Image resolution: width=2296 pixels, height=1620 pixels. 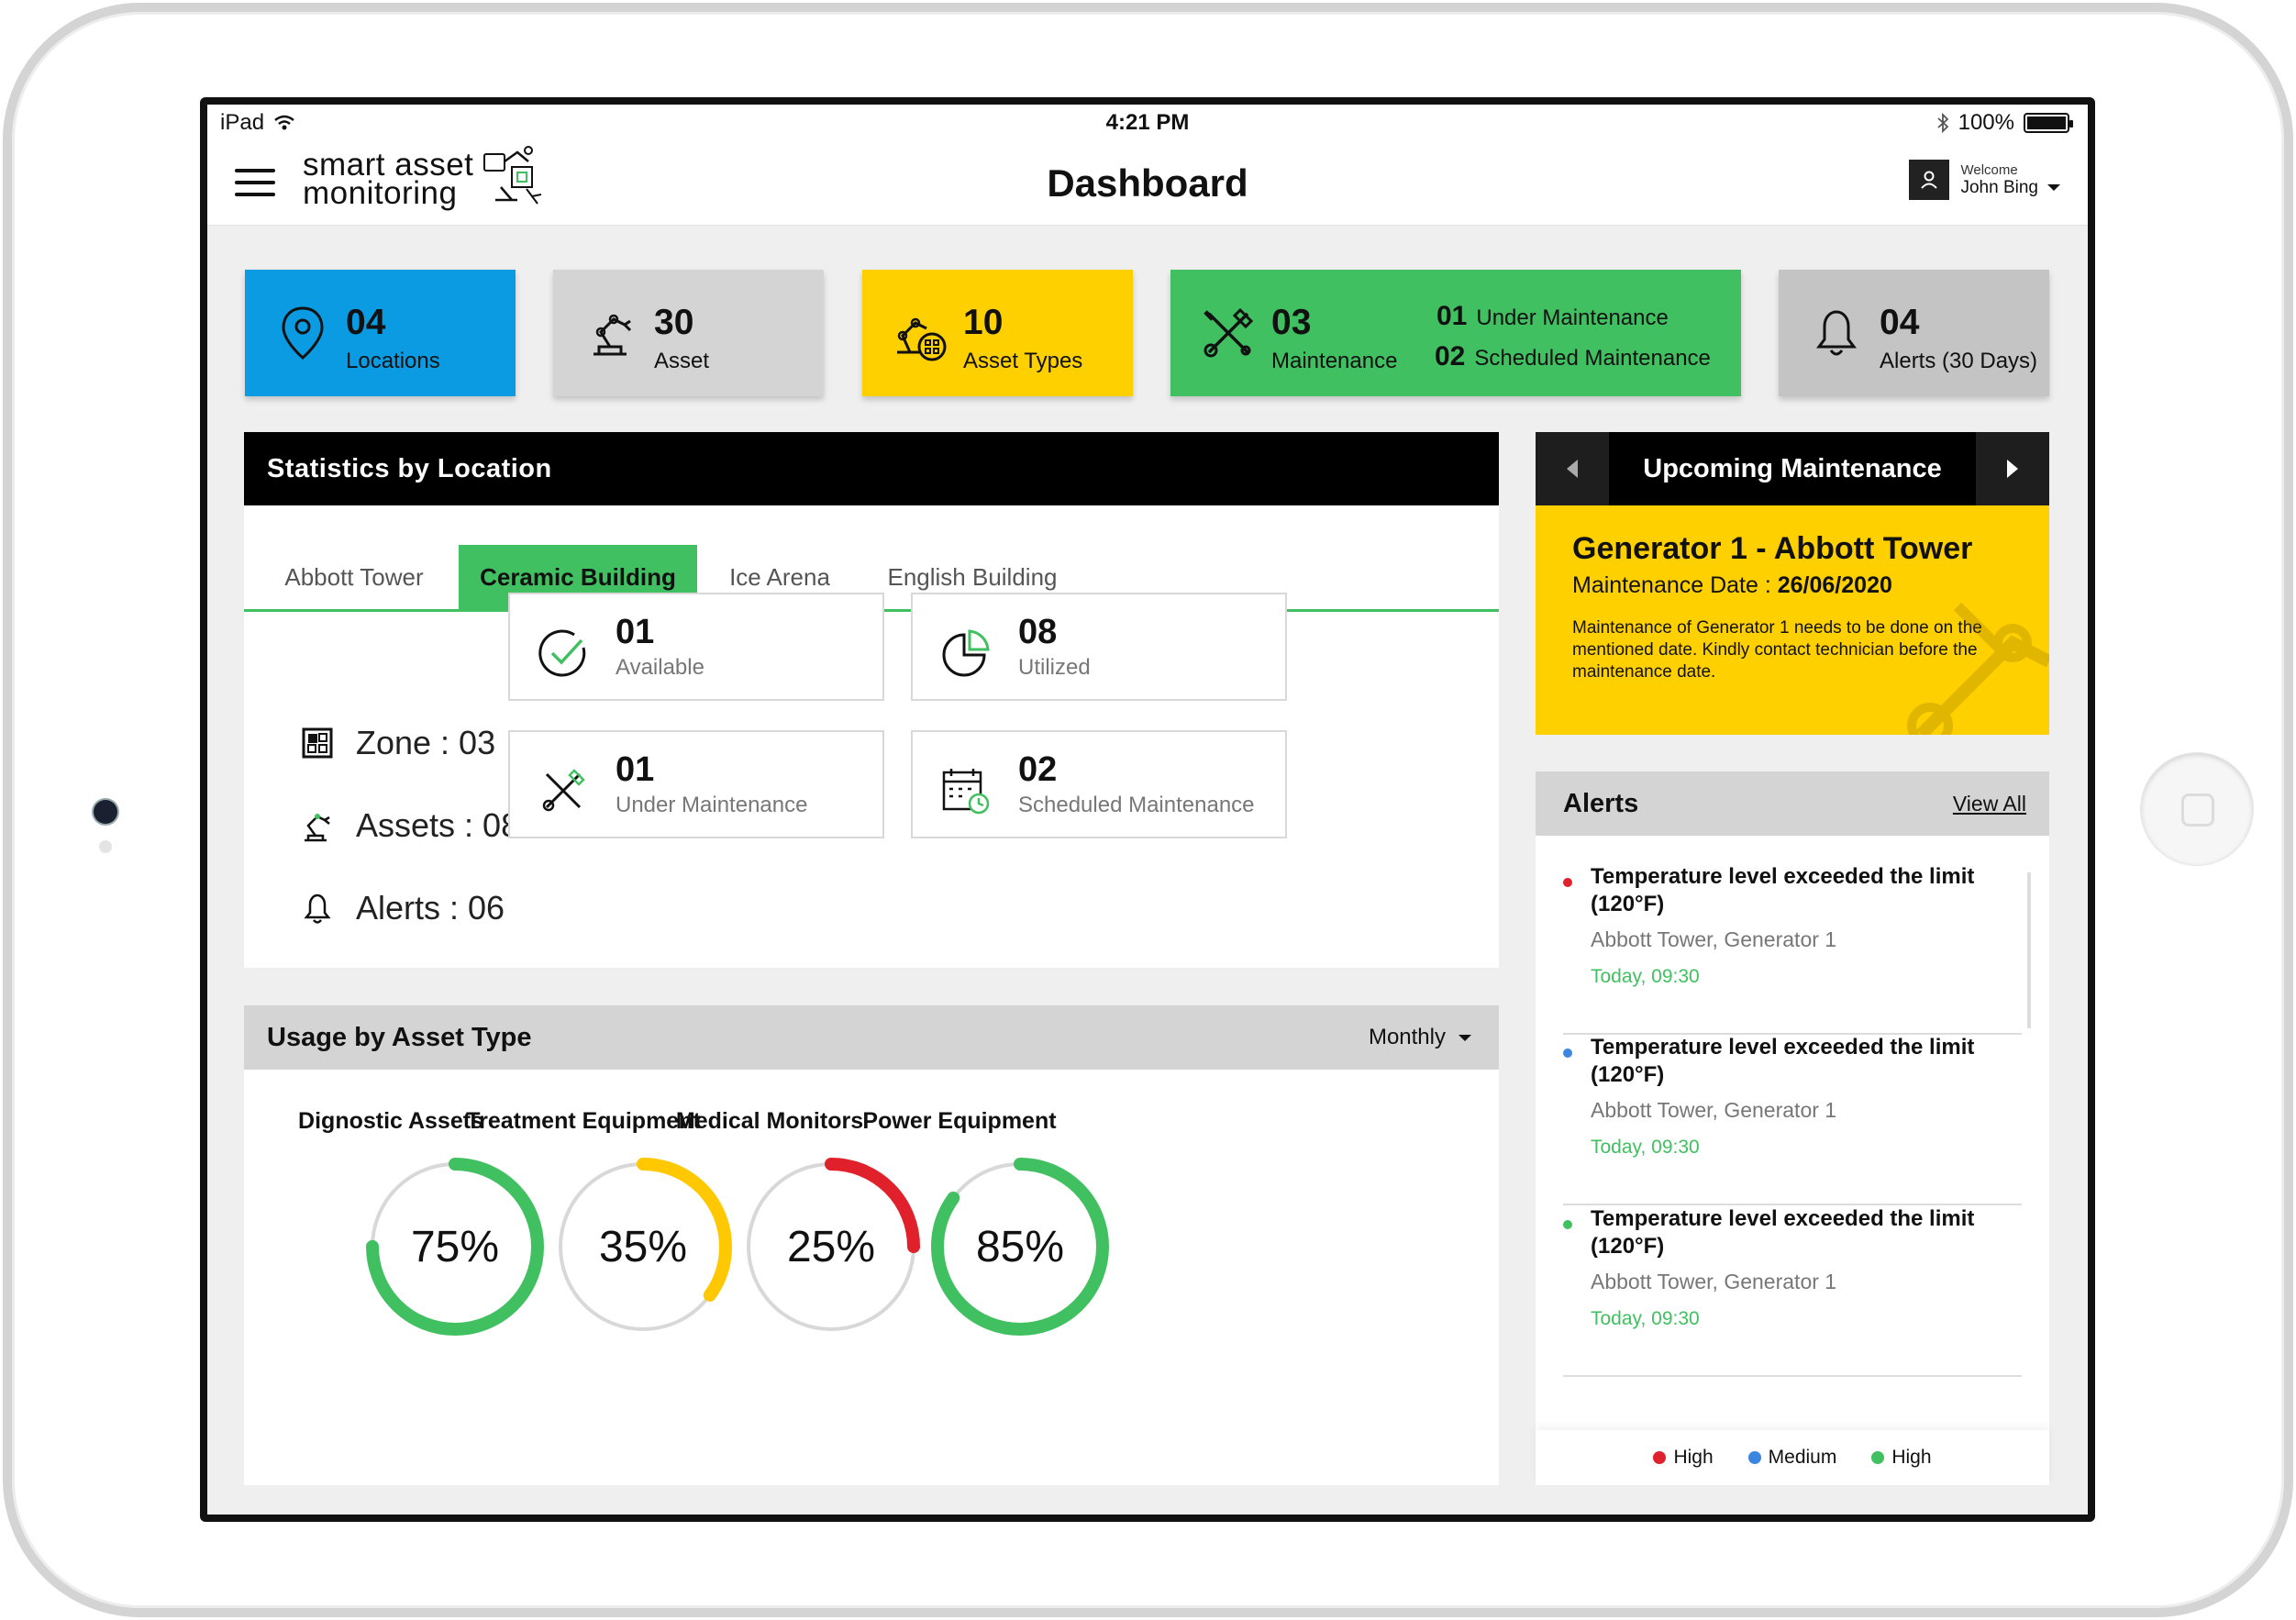 I want to click on under-maintenance-box: 01 Under Maintenance, so click(x=696, y=784).